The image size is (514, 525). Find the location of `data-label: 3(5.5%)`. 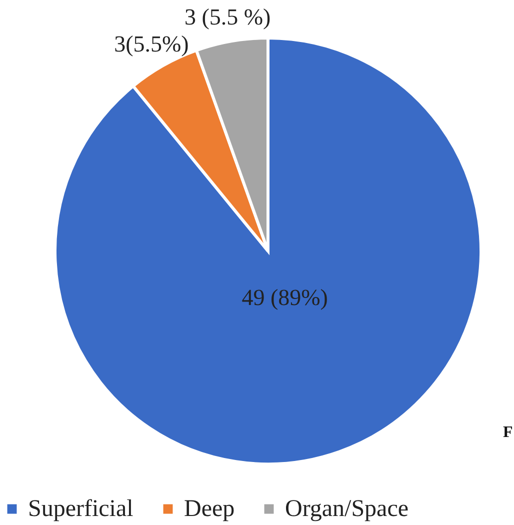

data-label: 3(5.5%) is located at coordinates (151, 44).